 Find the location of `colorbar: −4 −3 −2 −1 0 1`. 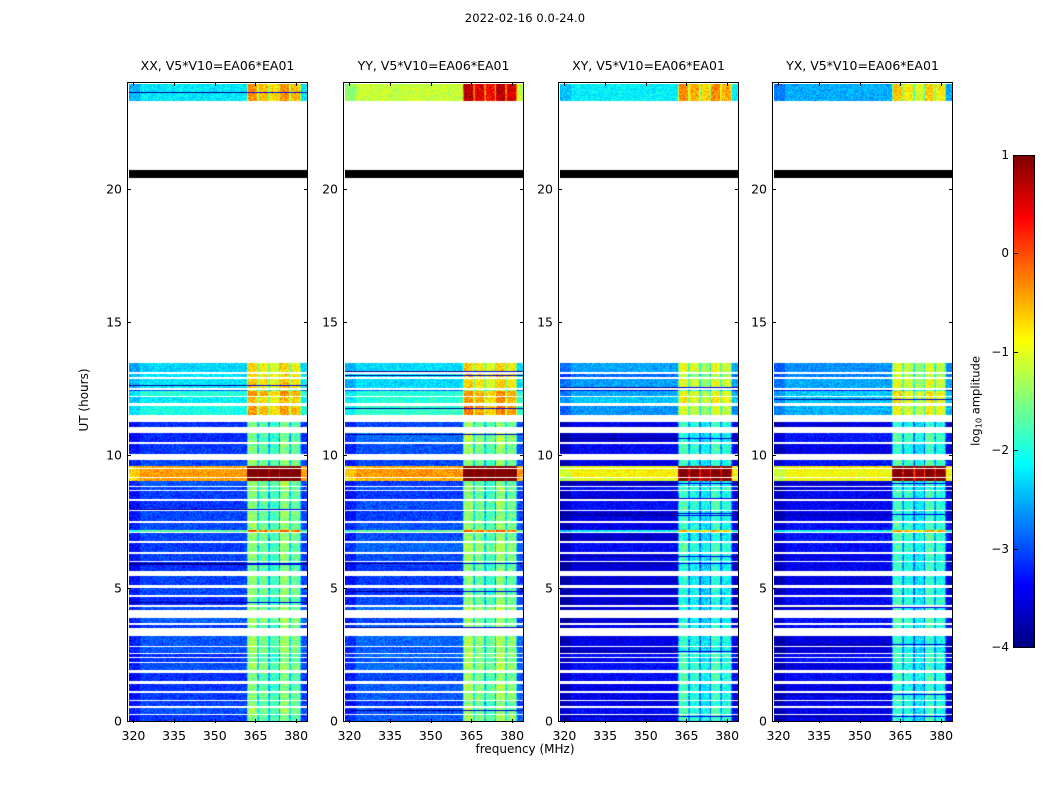

colorbar: −4 −3 −2 −1 0 1 is located at coordinates (1013, 401).